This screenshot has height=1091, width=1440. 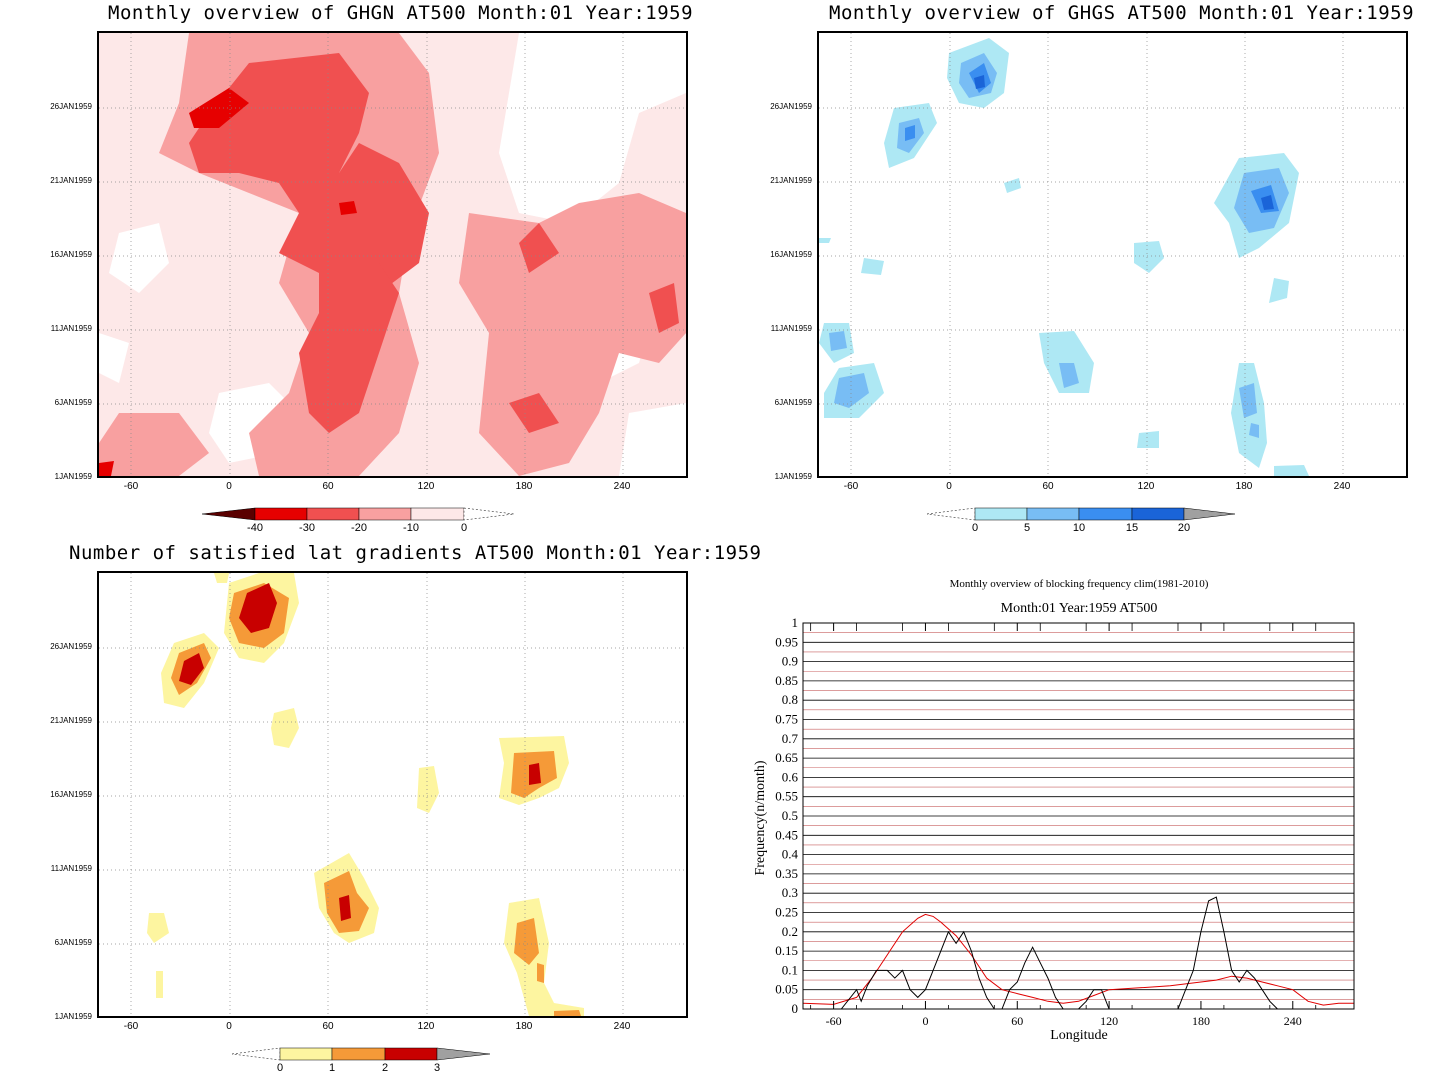 I want to click on ghgn-xtick: -60, so click(x=131, y=486).